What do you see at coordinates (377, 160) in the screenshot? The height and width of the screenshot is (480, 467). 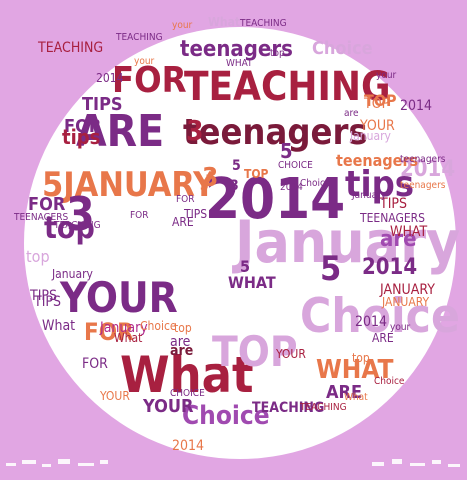 I see `word-teenagers-33: teenagers` at bounding box center [377, 160].